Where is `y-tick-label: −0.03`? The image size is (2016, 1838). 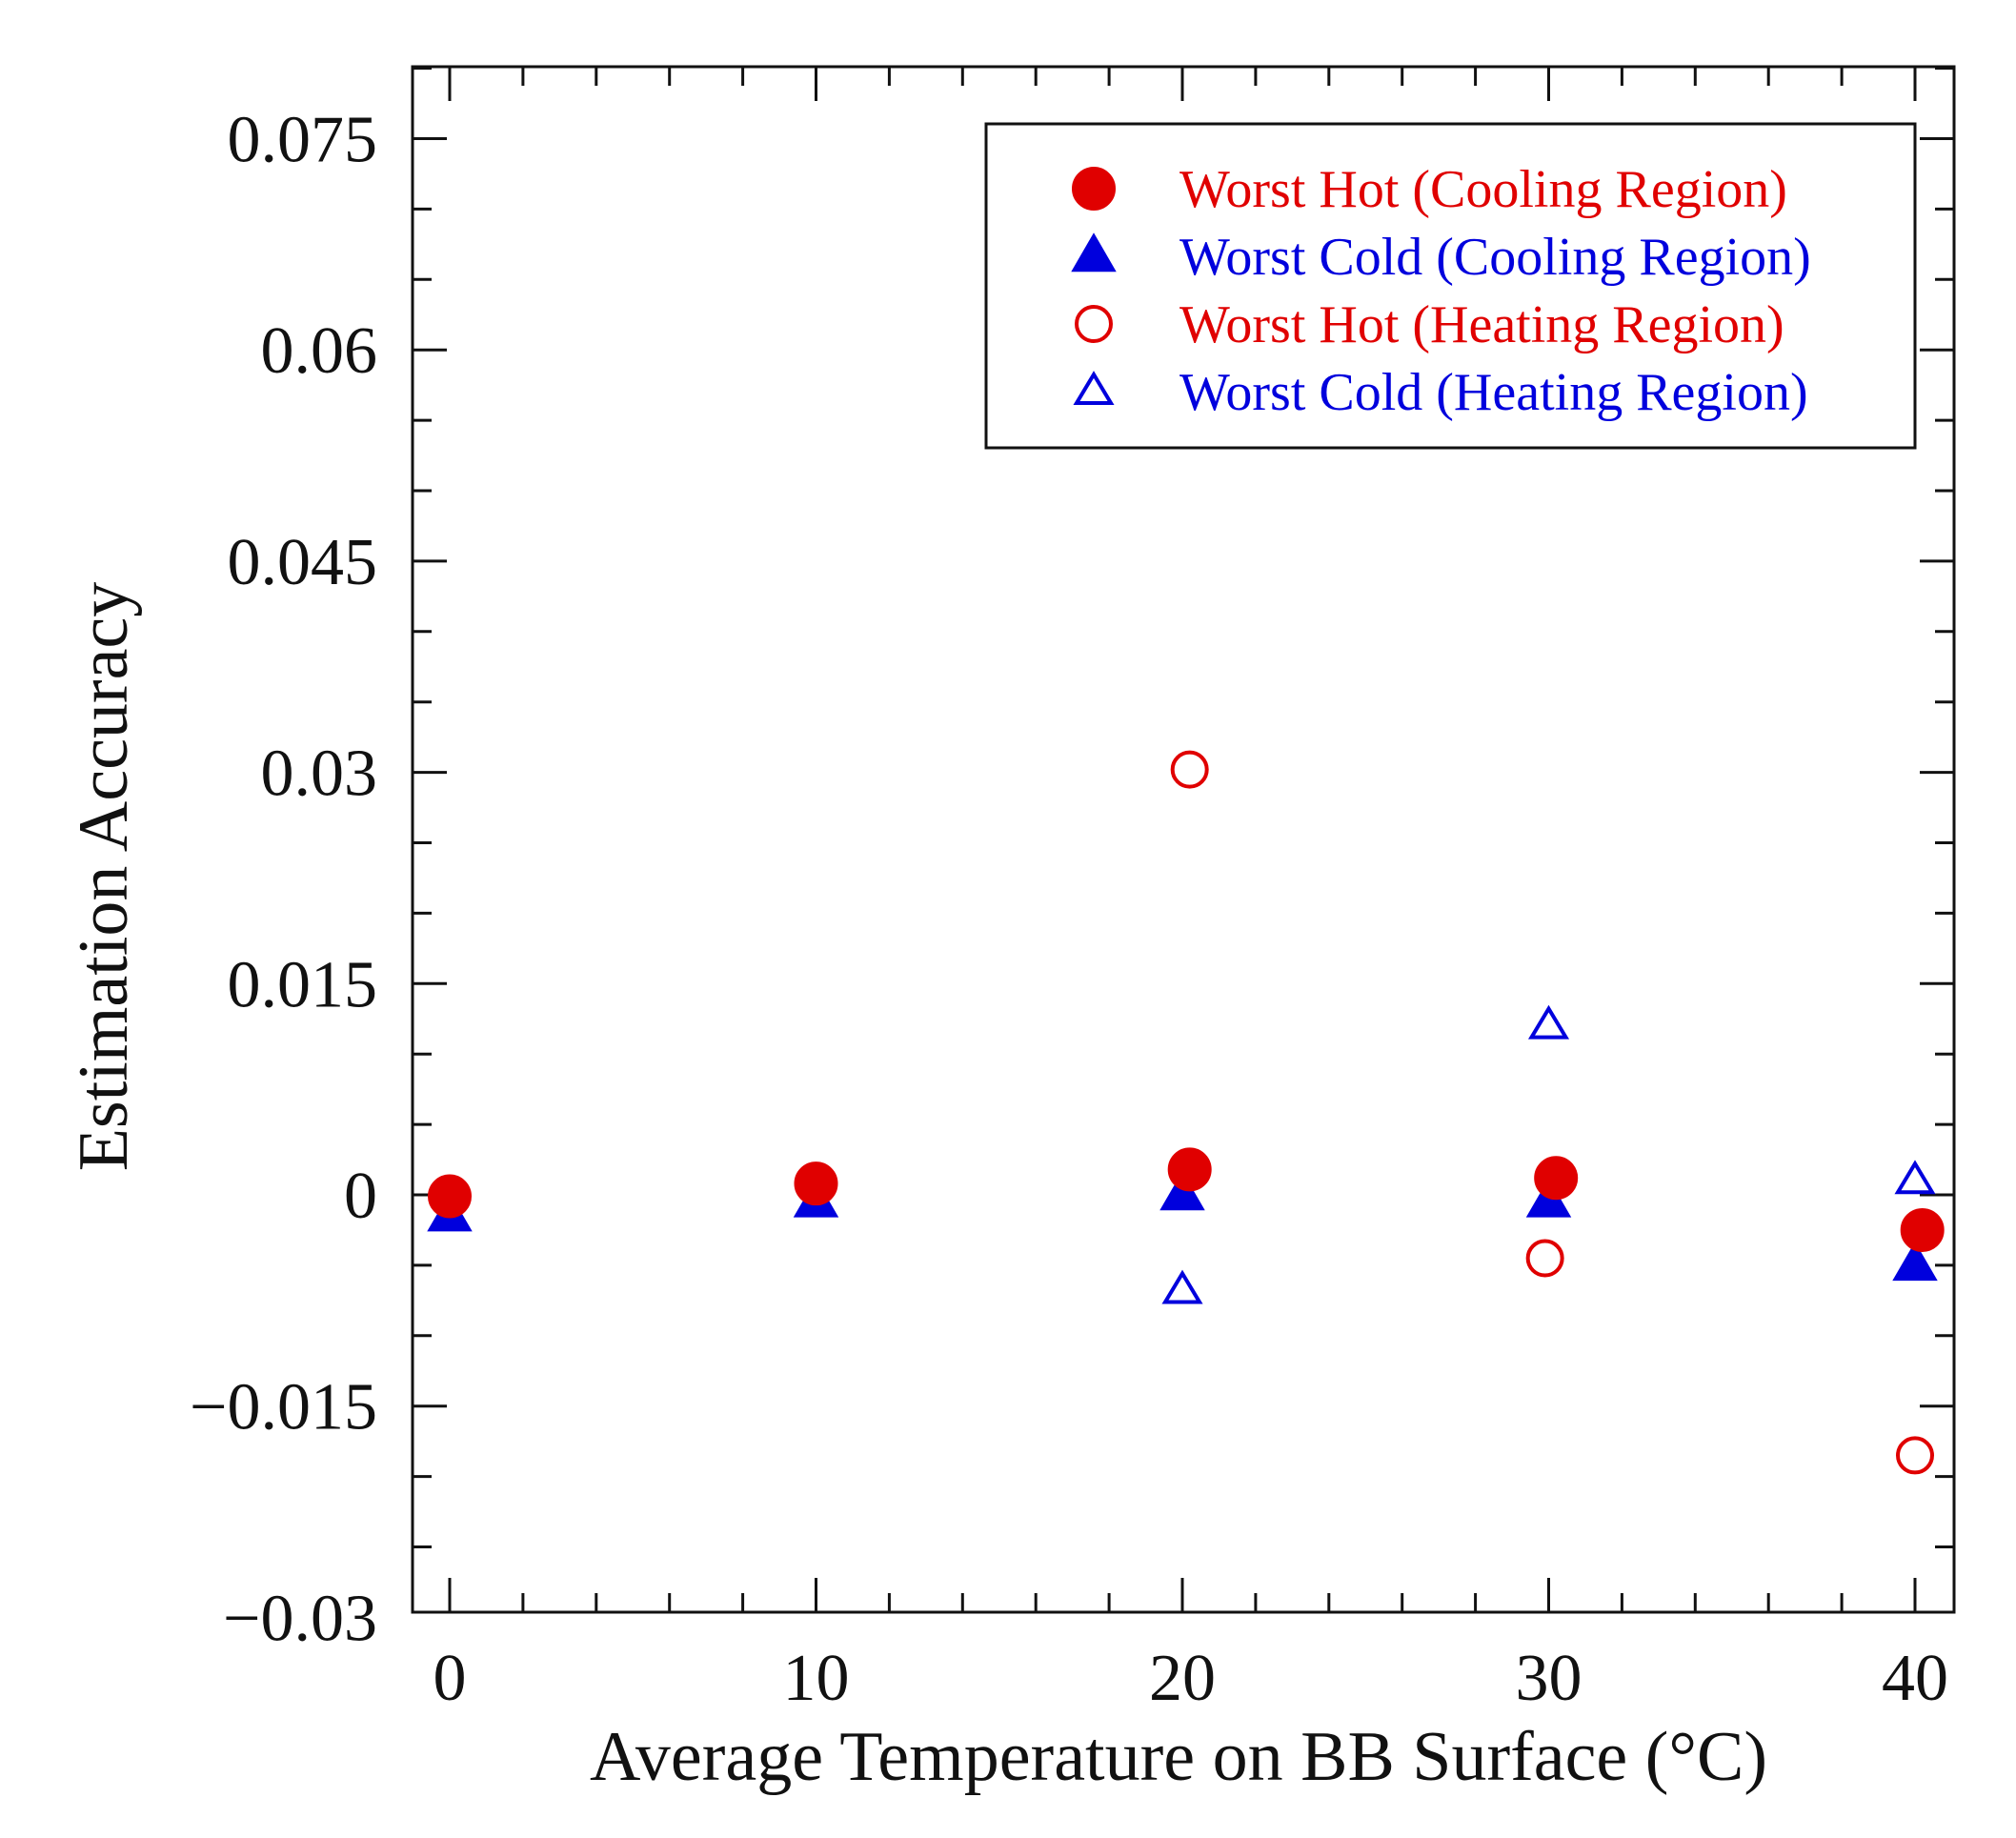 y-tick-label: −0.03 is located at coordinates (300, 1618).